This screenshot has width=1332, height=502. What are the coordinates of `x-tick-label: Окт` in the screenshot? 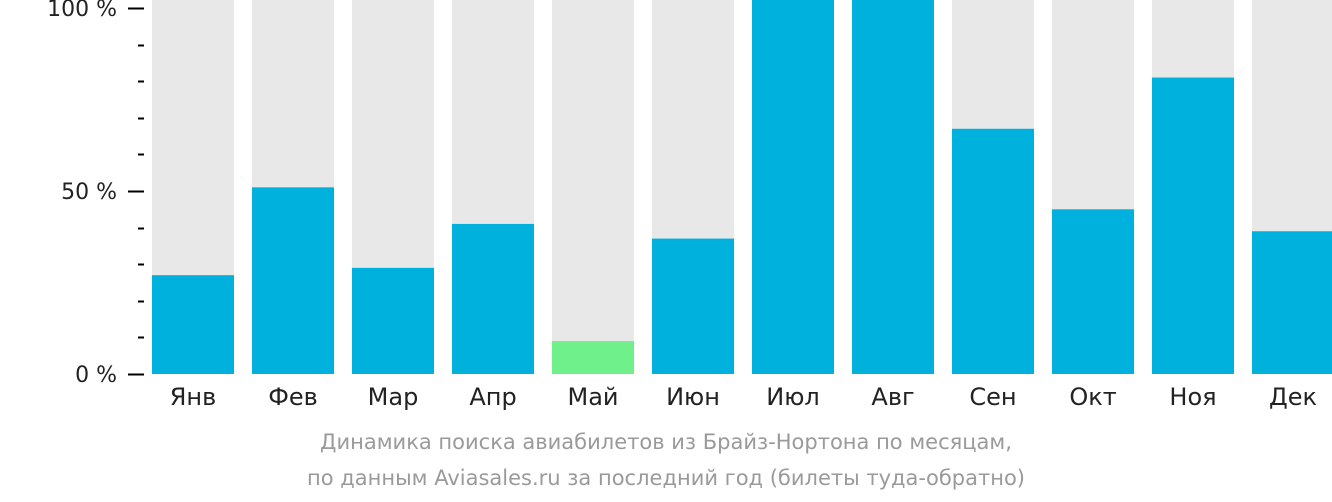 It's located at (1092, 397).